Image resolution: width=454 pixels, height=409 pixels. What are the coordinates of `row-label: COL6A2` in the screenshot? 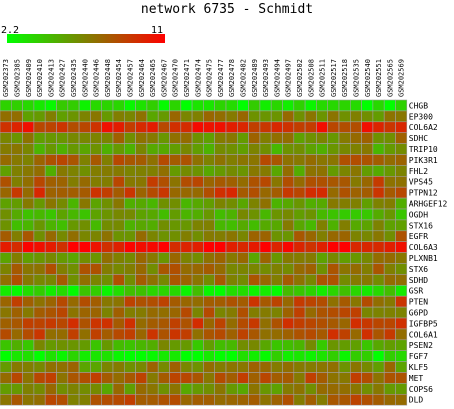 It's located at (423, 127).